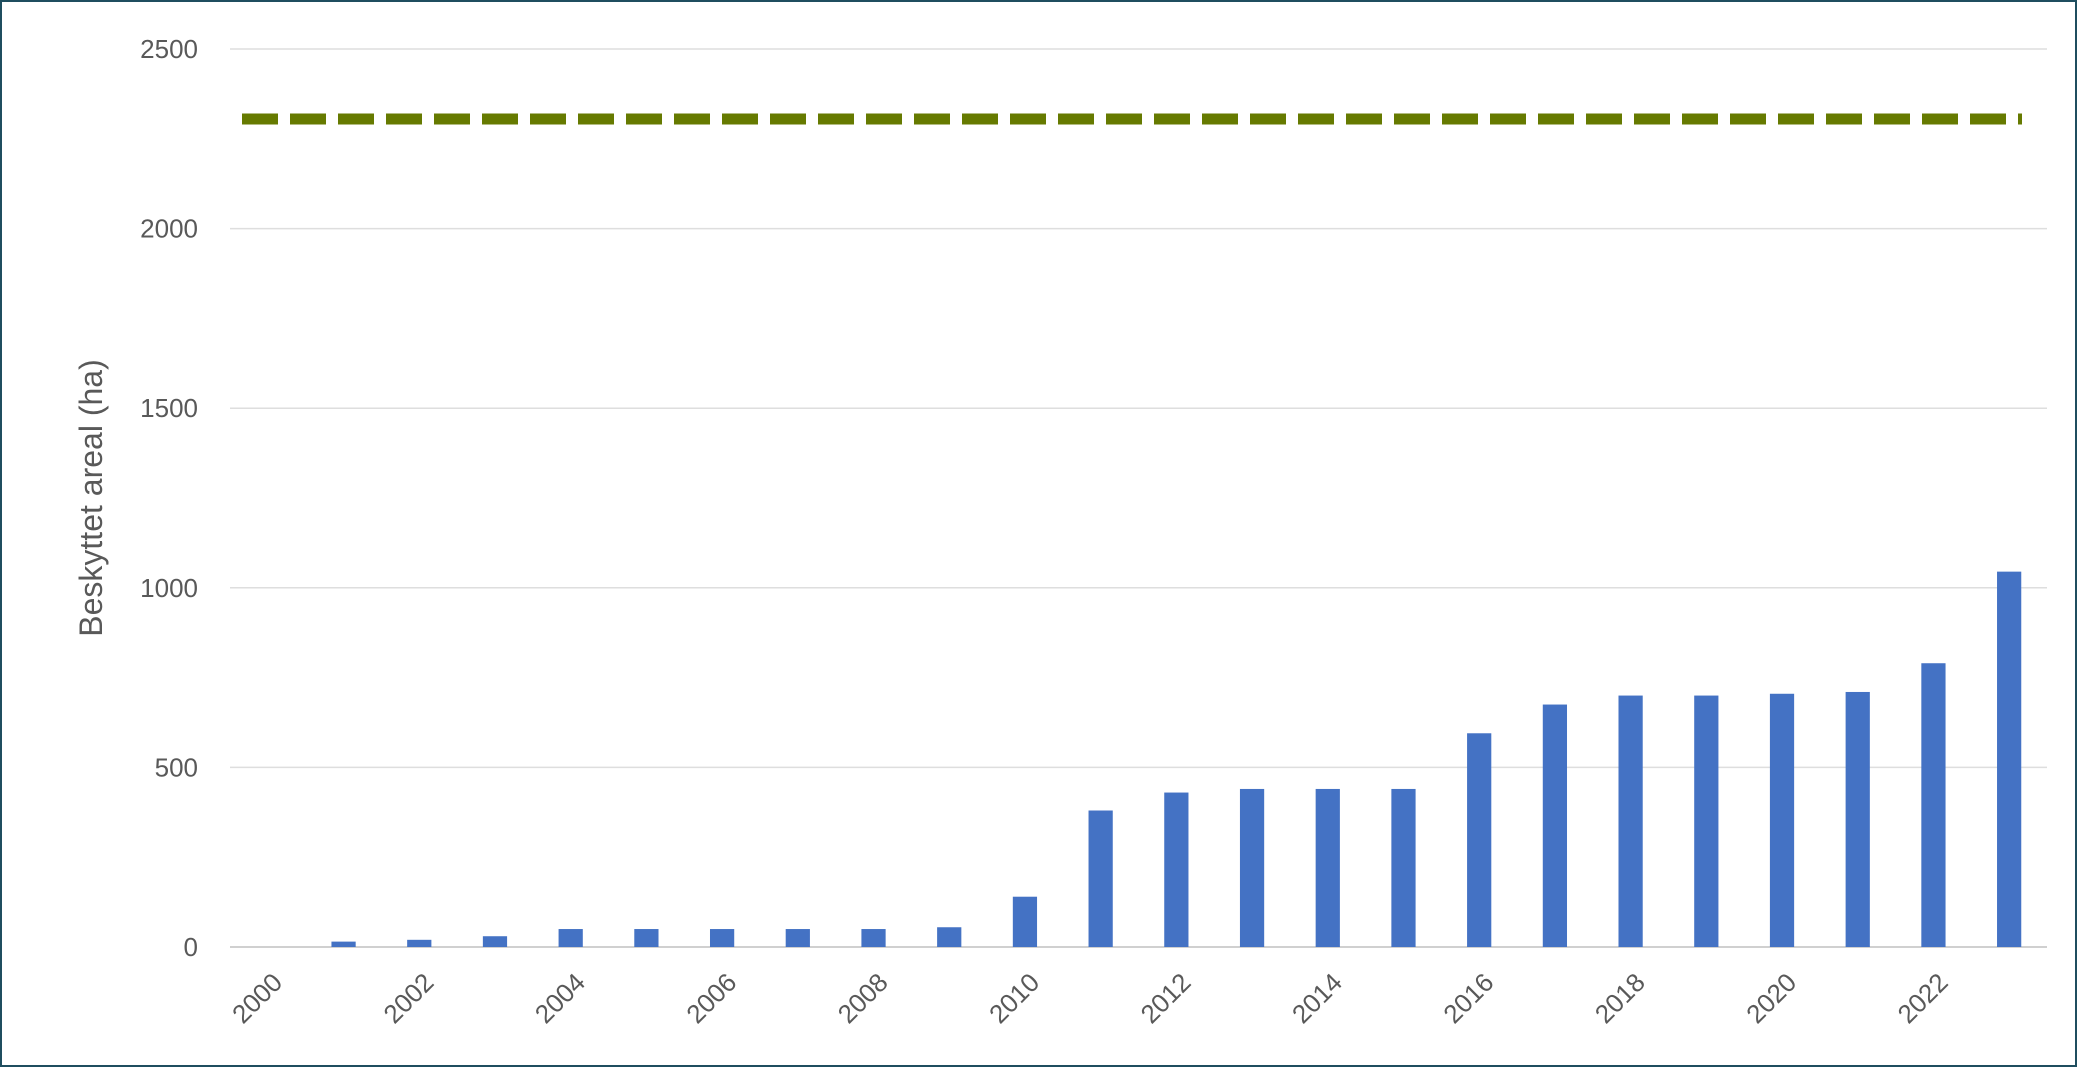 Image resolution: width=2077 pixels, height=1067 pixels. What do you see at coordinates (711, 998) in the screenshot?
I see `x-tick-label: 2006` at bounding box center [711, 998].